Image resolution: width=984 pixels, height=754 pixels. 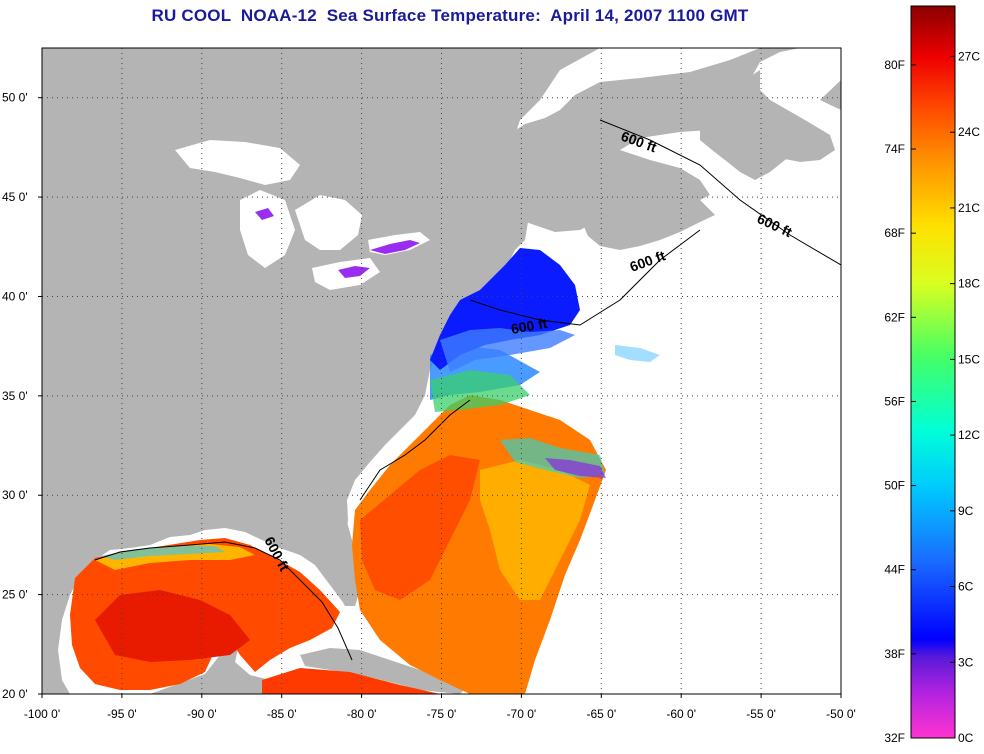 I want to click on sst-gulf-red-core, so click(x=172, y=626).